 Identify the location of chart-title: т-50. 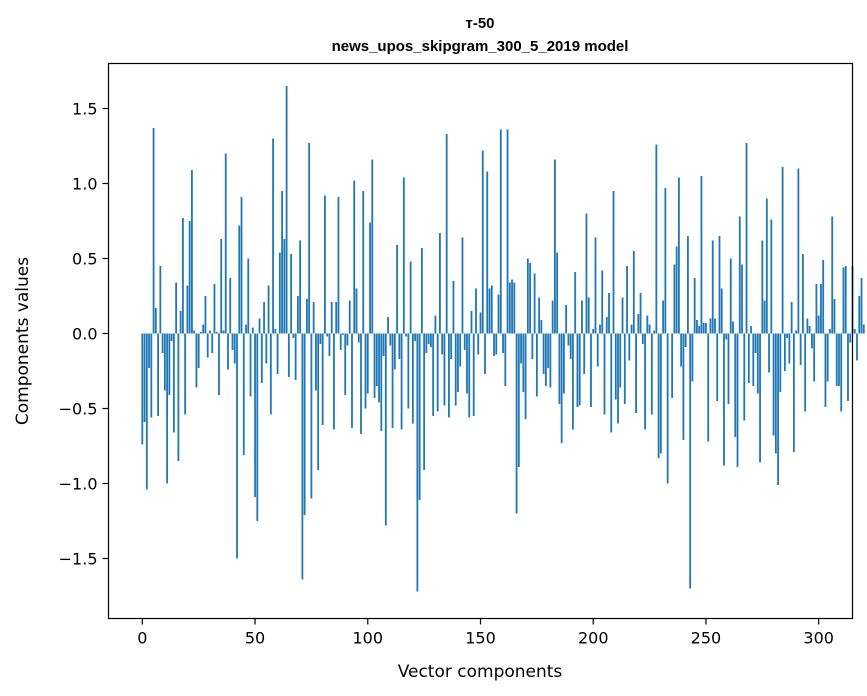
(479, 23).